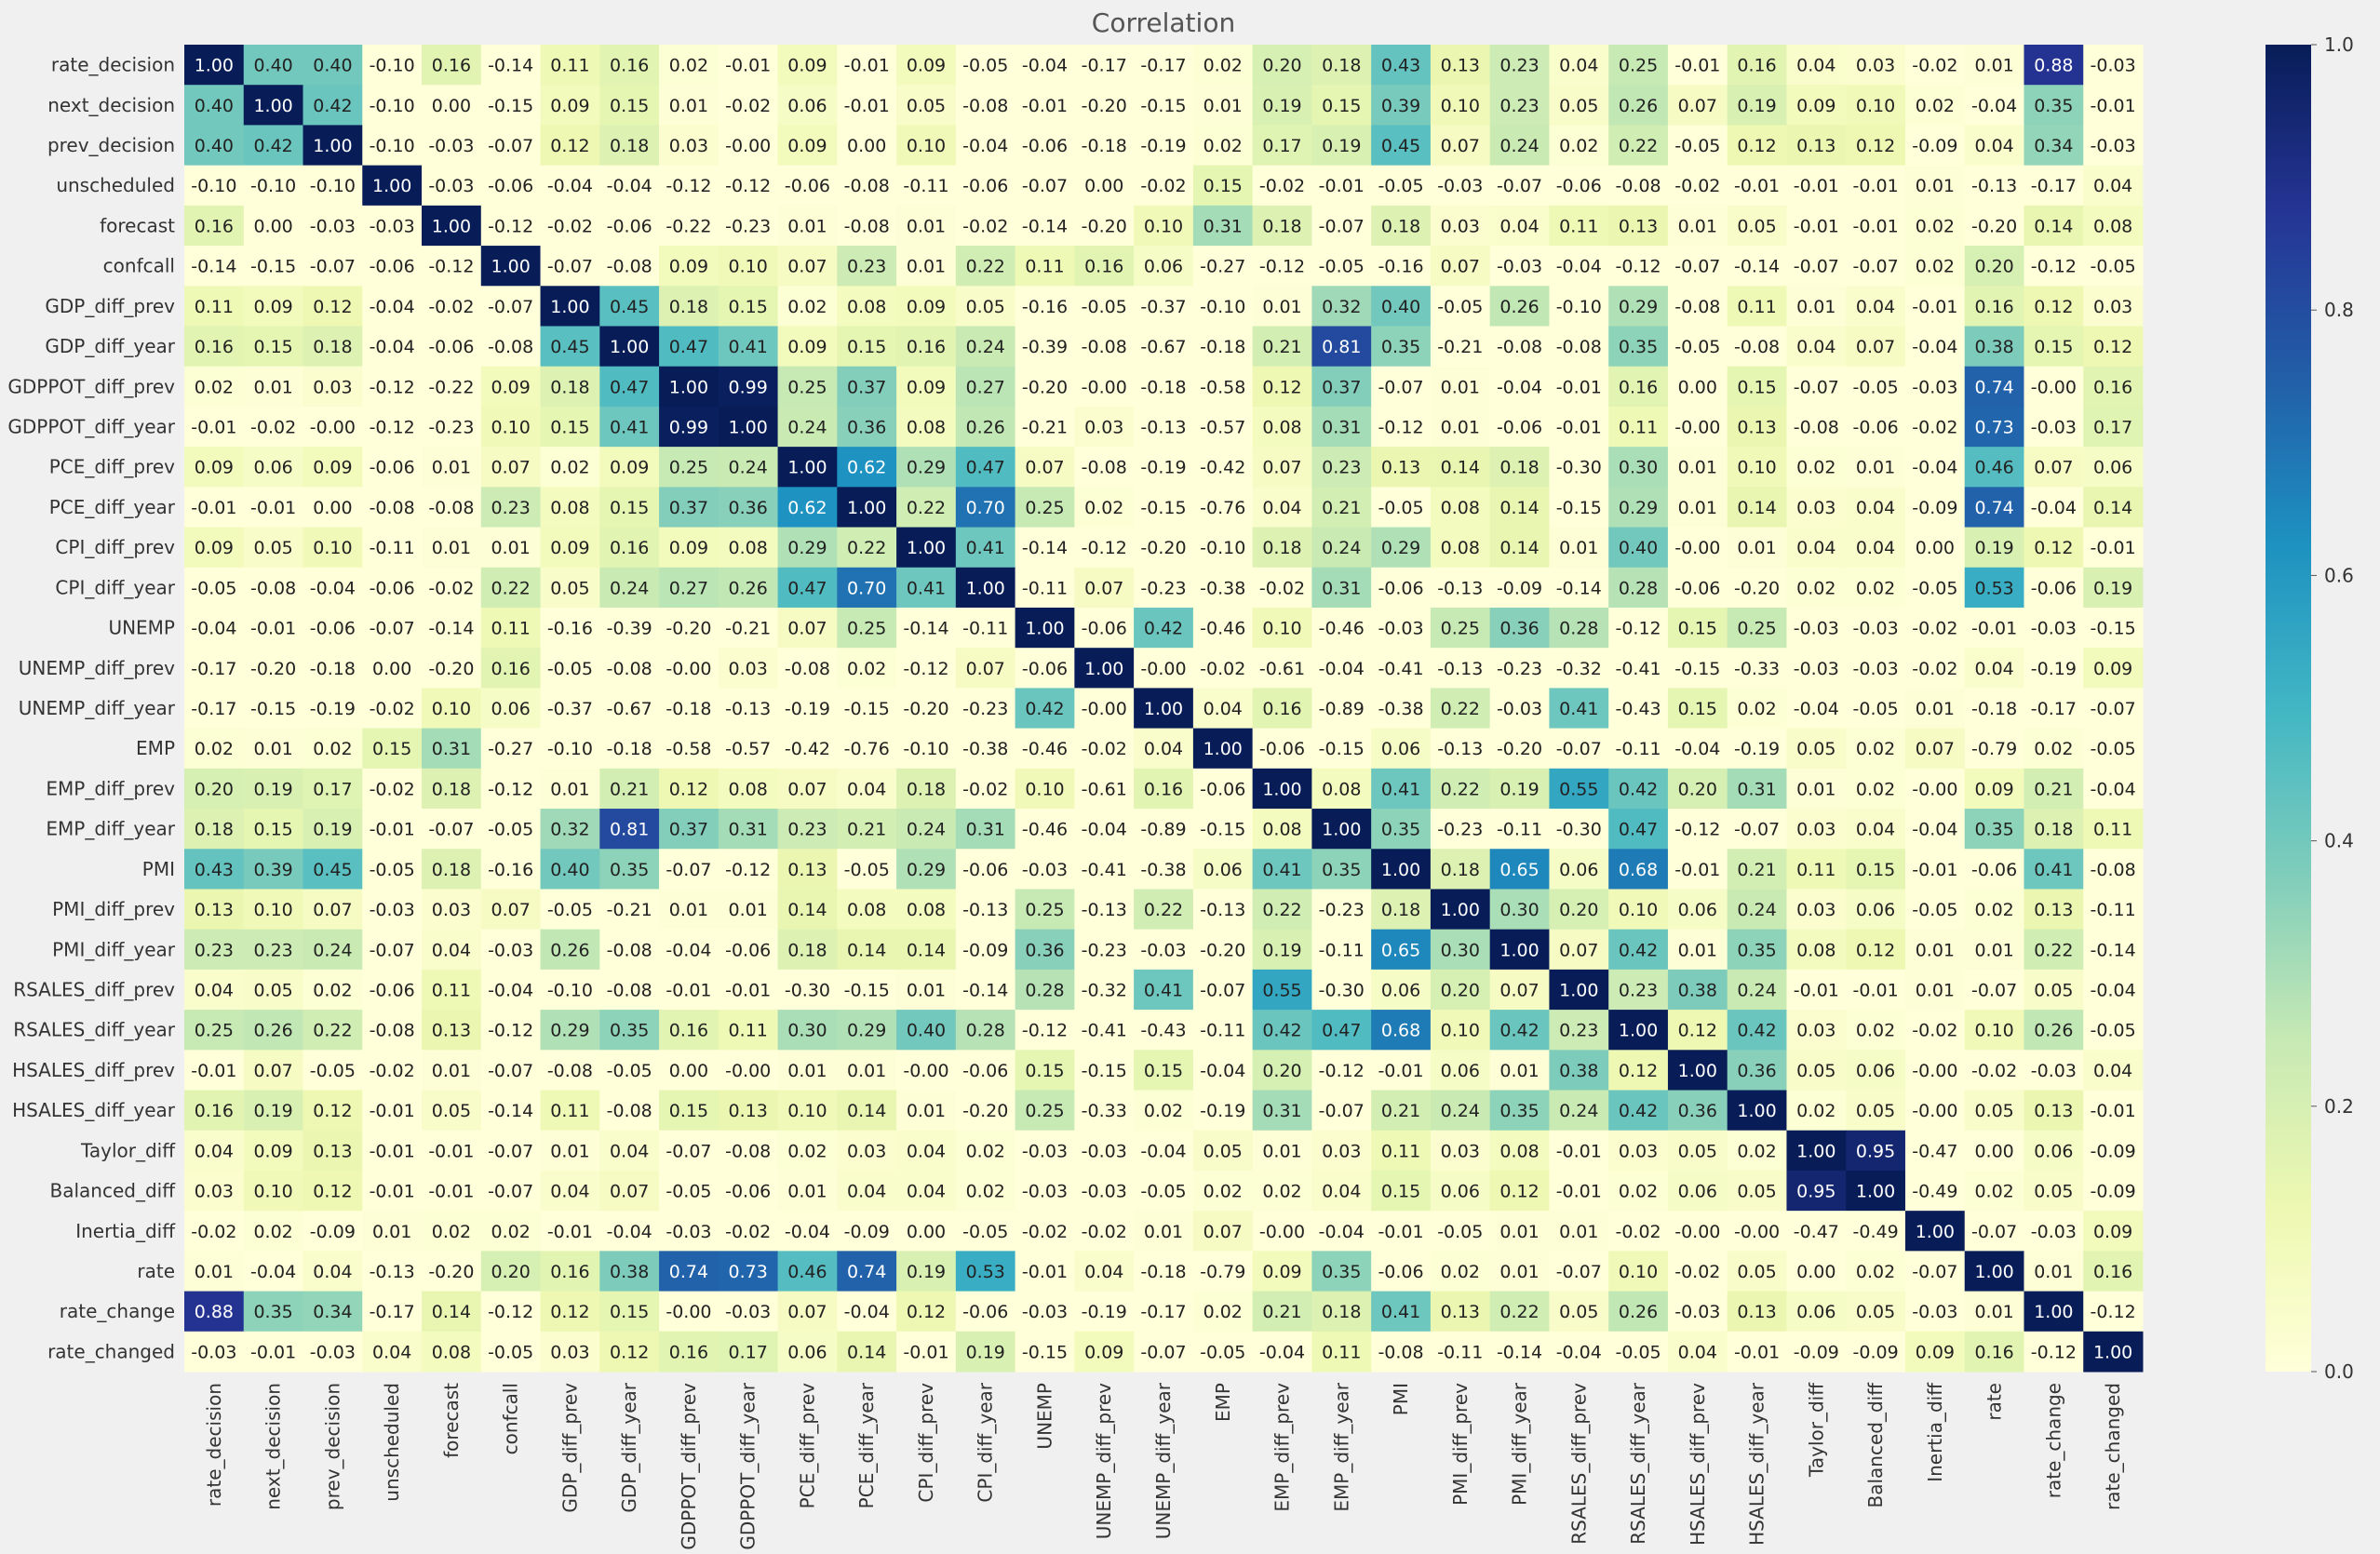 This screenshot has width=2380, height=1554. Describe the element at coordinates (1815, 146) in the screenshot. I see `cell-value-label: 0.13` at that location.